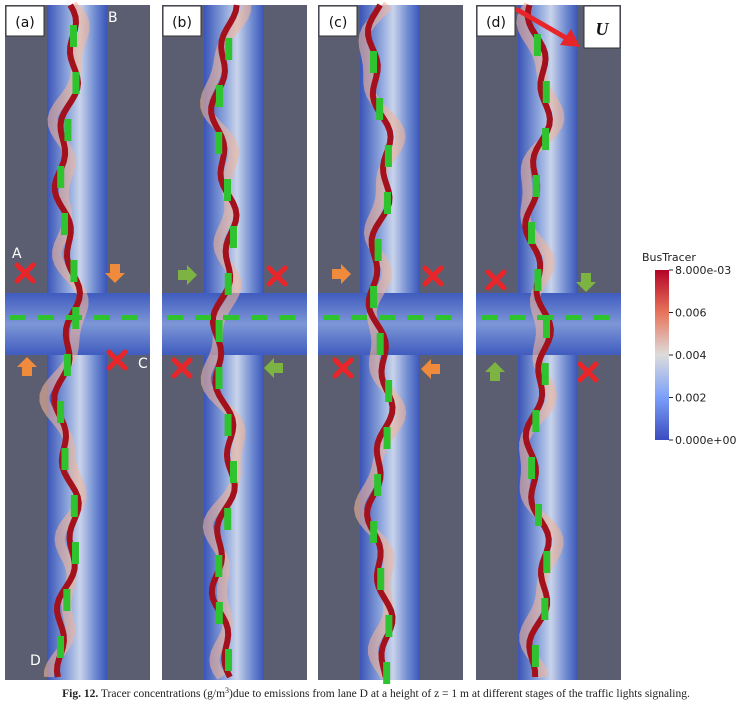 The width and height of the screenshot is (752, 708). I want to click on colorbar-tick-label: 0.004, so click(691, 355).